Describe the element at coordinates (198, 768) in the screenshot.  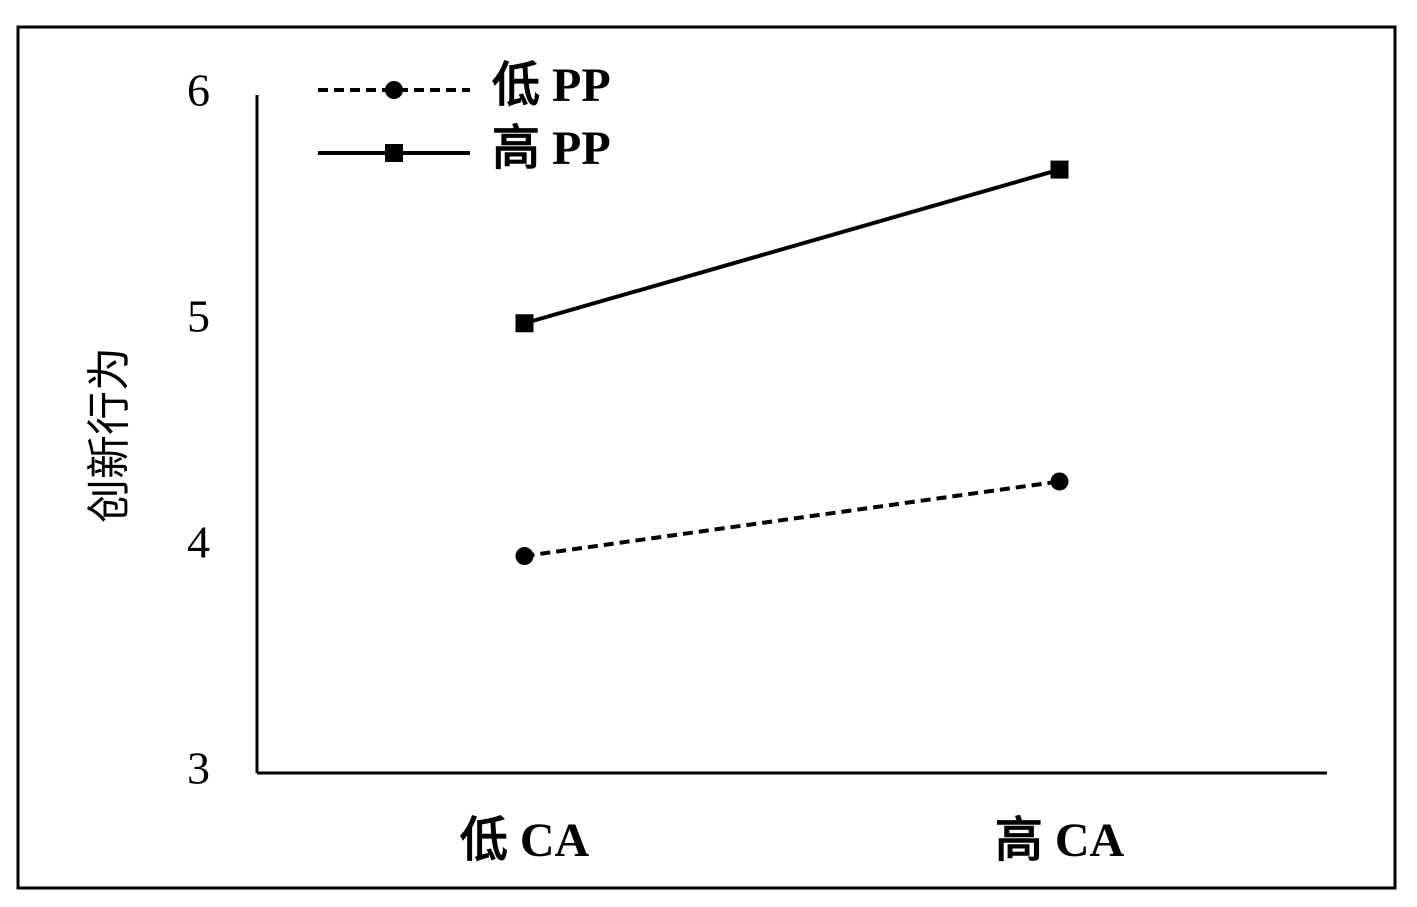
I see `y-tick-label: 3` at that location.